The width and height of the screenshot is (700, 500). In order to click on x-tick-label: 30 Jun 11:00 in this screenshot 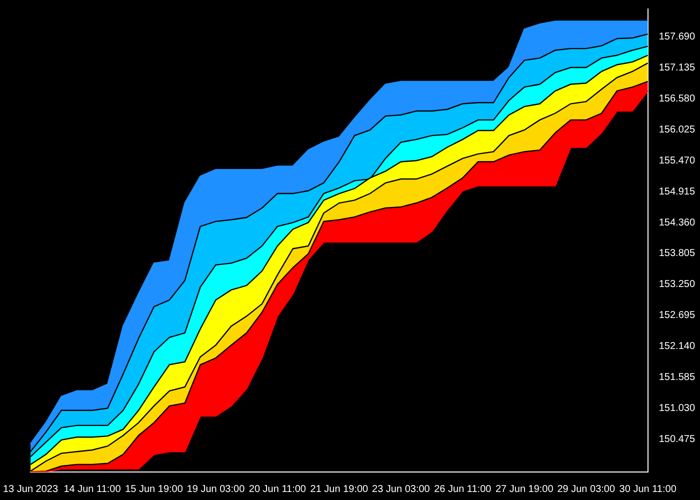, I will do `click(648, 489)`.